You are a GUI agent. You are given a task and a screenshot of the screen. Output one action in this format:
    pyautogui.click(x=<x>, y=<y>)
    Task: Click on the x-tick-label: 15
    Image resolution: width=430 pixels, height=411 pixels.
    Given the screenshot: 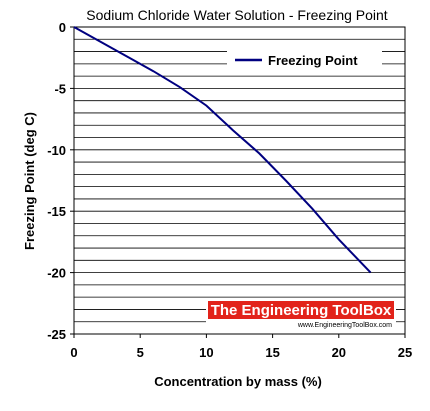 What is the action you would take?
    pyautogui.click(x=272, y=352)
    